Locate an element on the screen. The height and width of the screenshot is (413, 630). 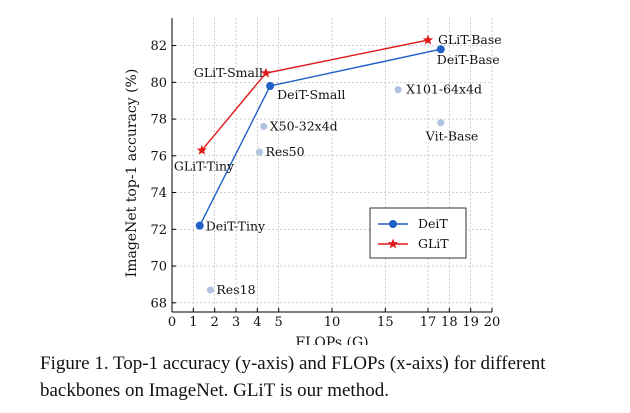
legend-marker-deit is located at coordinates (393, 224).